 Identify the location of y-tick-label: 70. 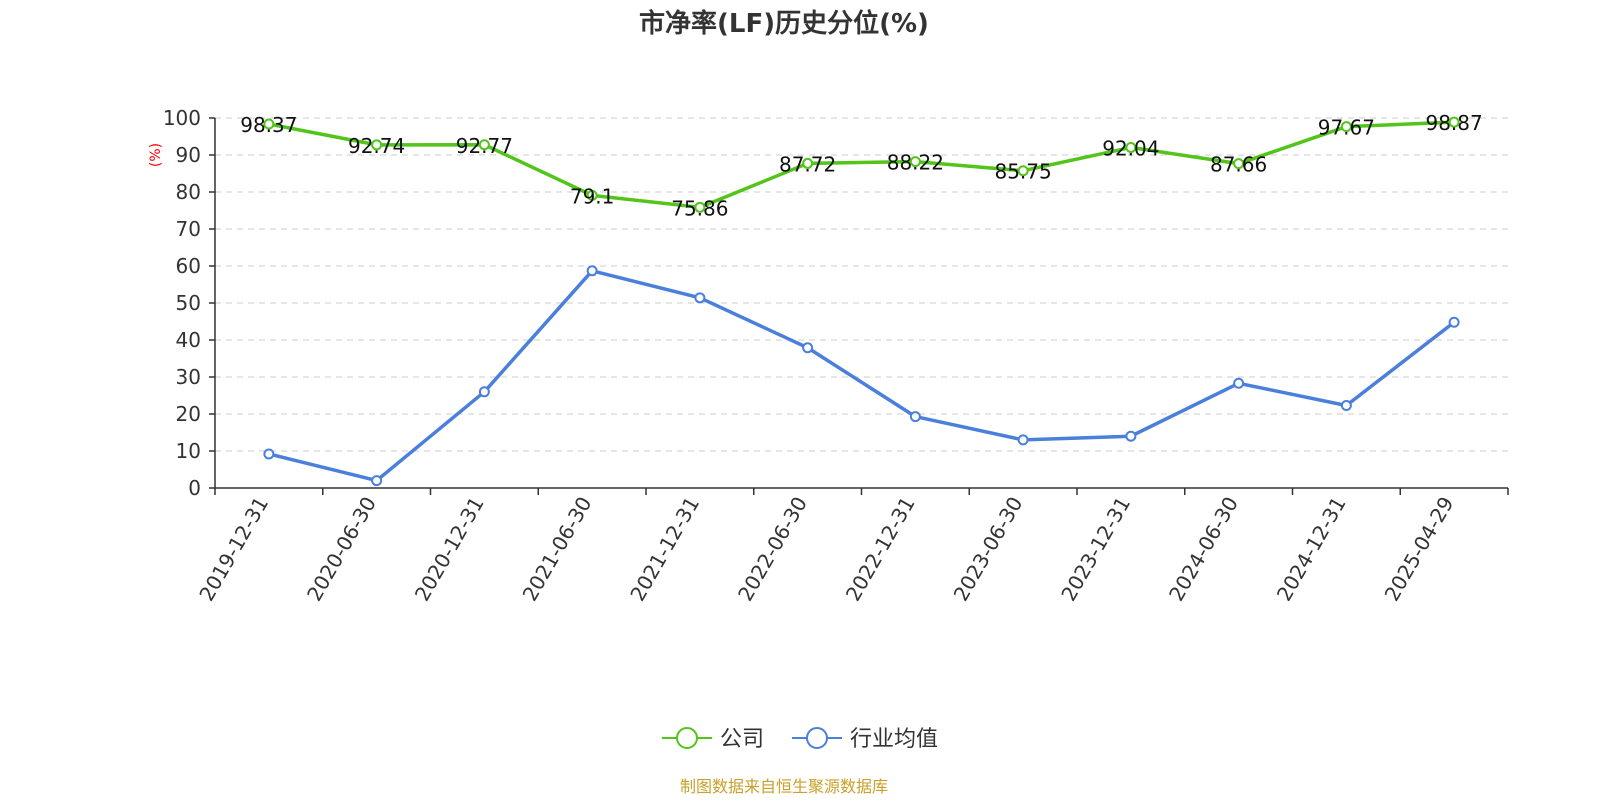
(188, 229).